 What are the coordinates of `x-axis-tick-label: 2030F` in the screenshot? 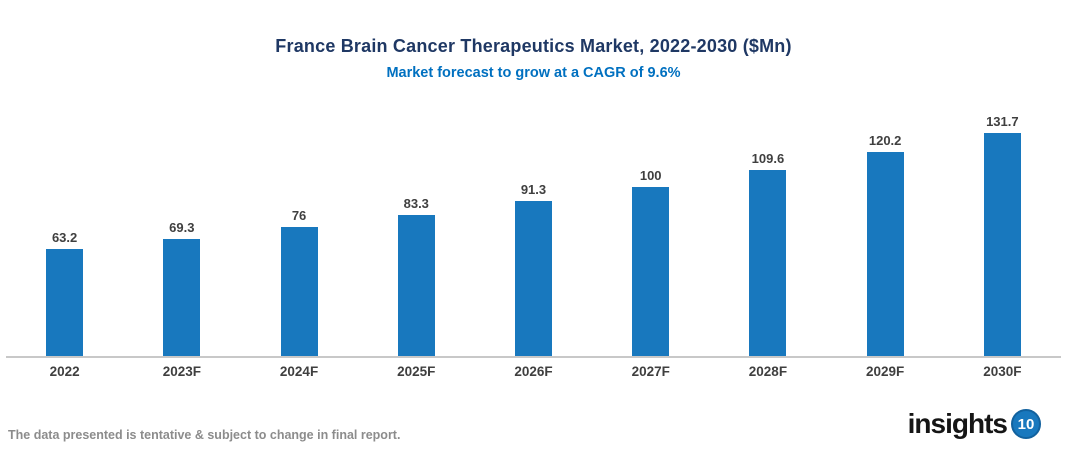 It's located at (1002, 371).